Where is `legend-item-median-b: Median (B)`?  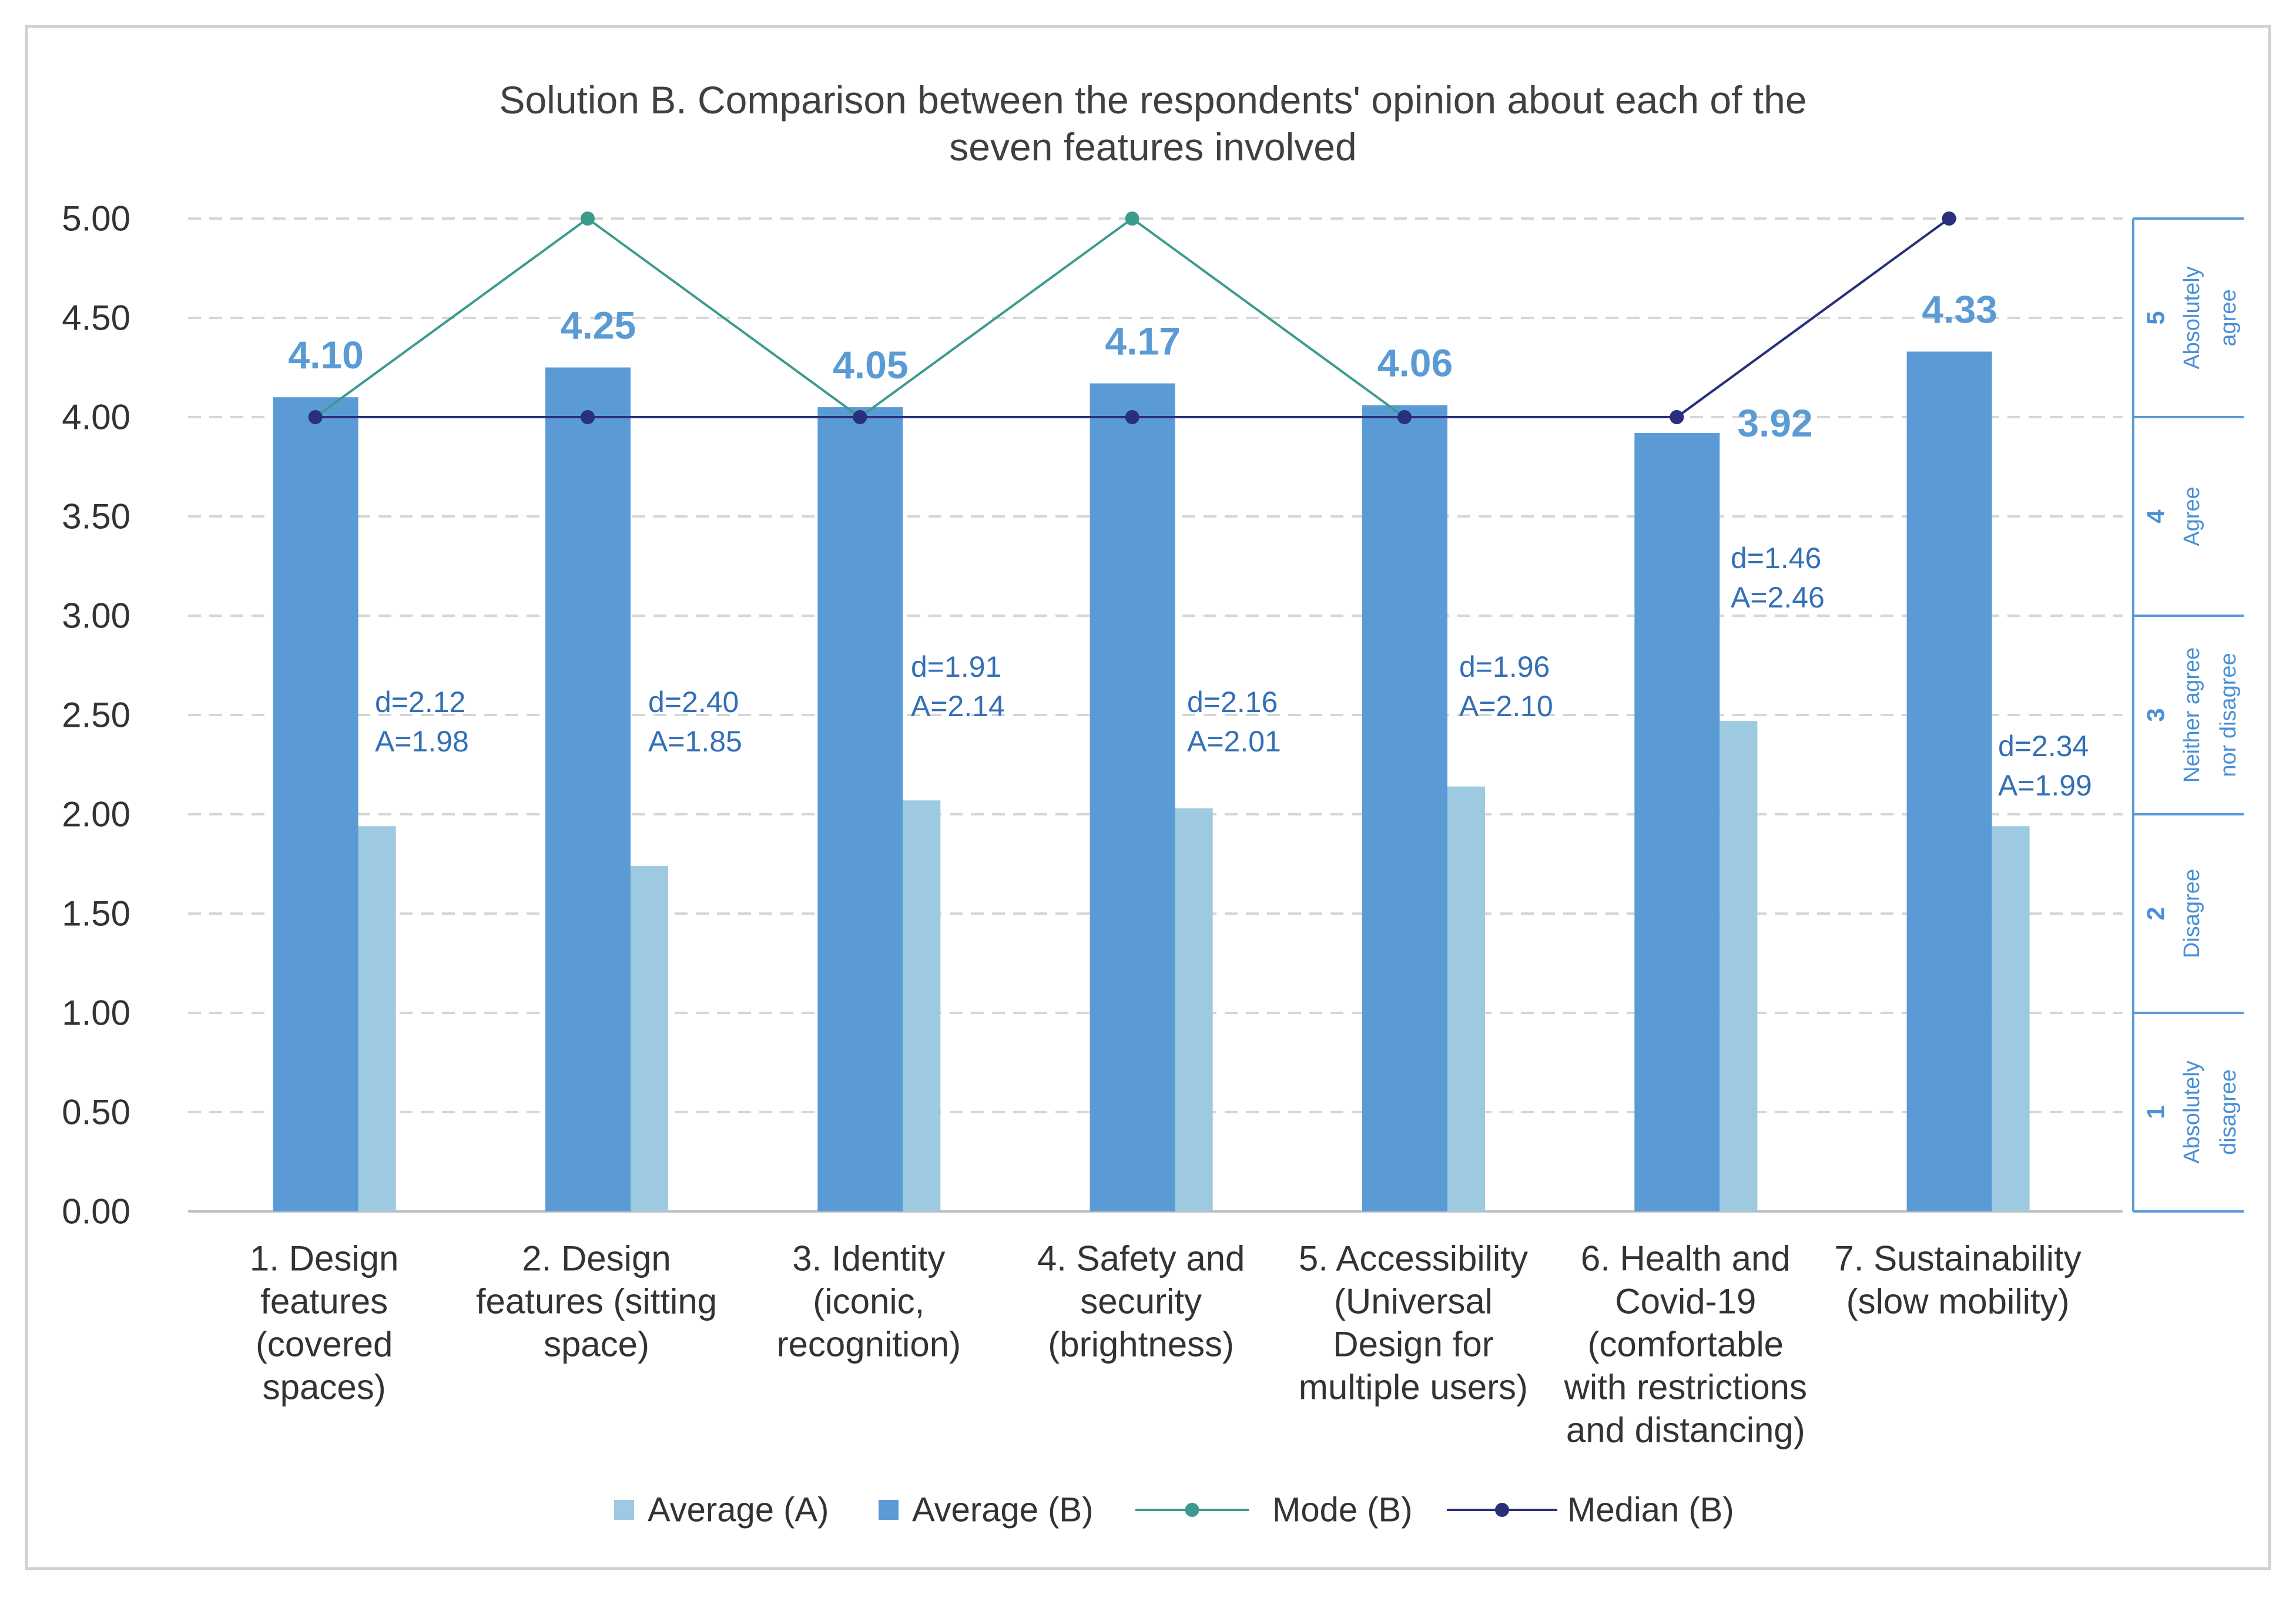
legend-item-median-b: Median (B) is located at coordinates (1591, 1510).